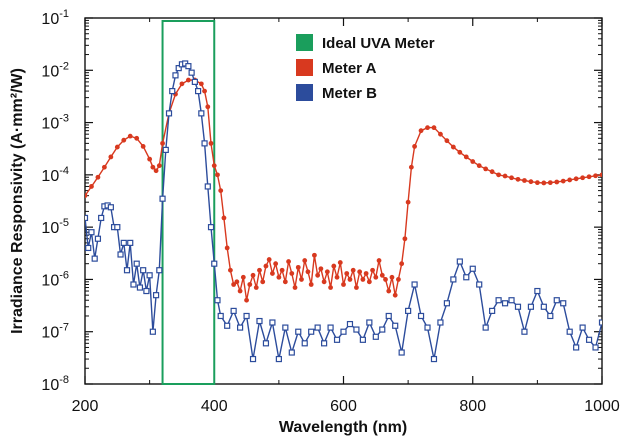 Image resolution: width=621 pixels, height=442 pixels. I want to click on ideal-window-rect, so click(188, 202).